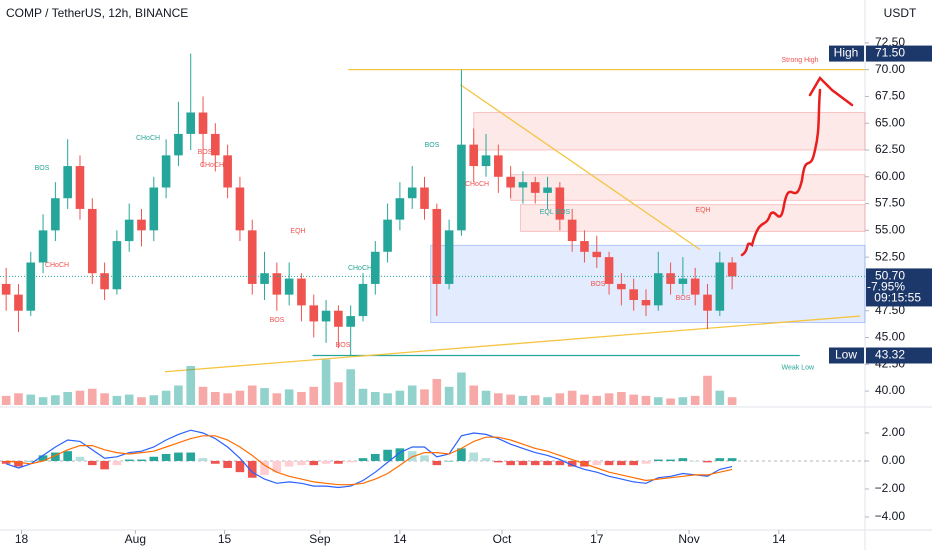  I want to click on x-tick-label: Aug, so click(135, 539).